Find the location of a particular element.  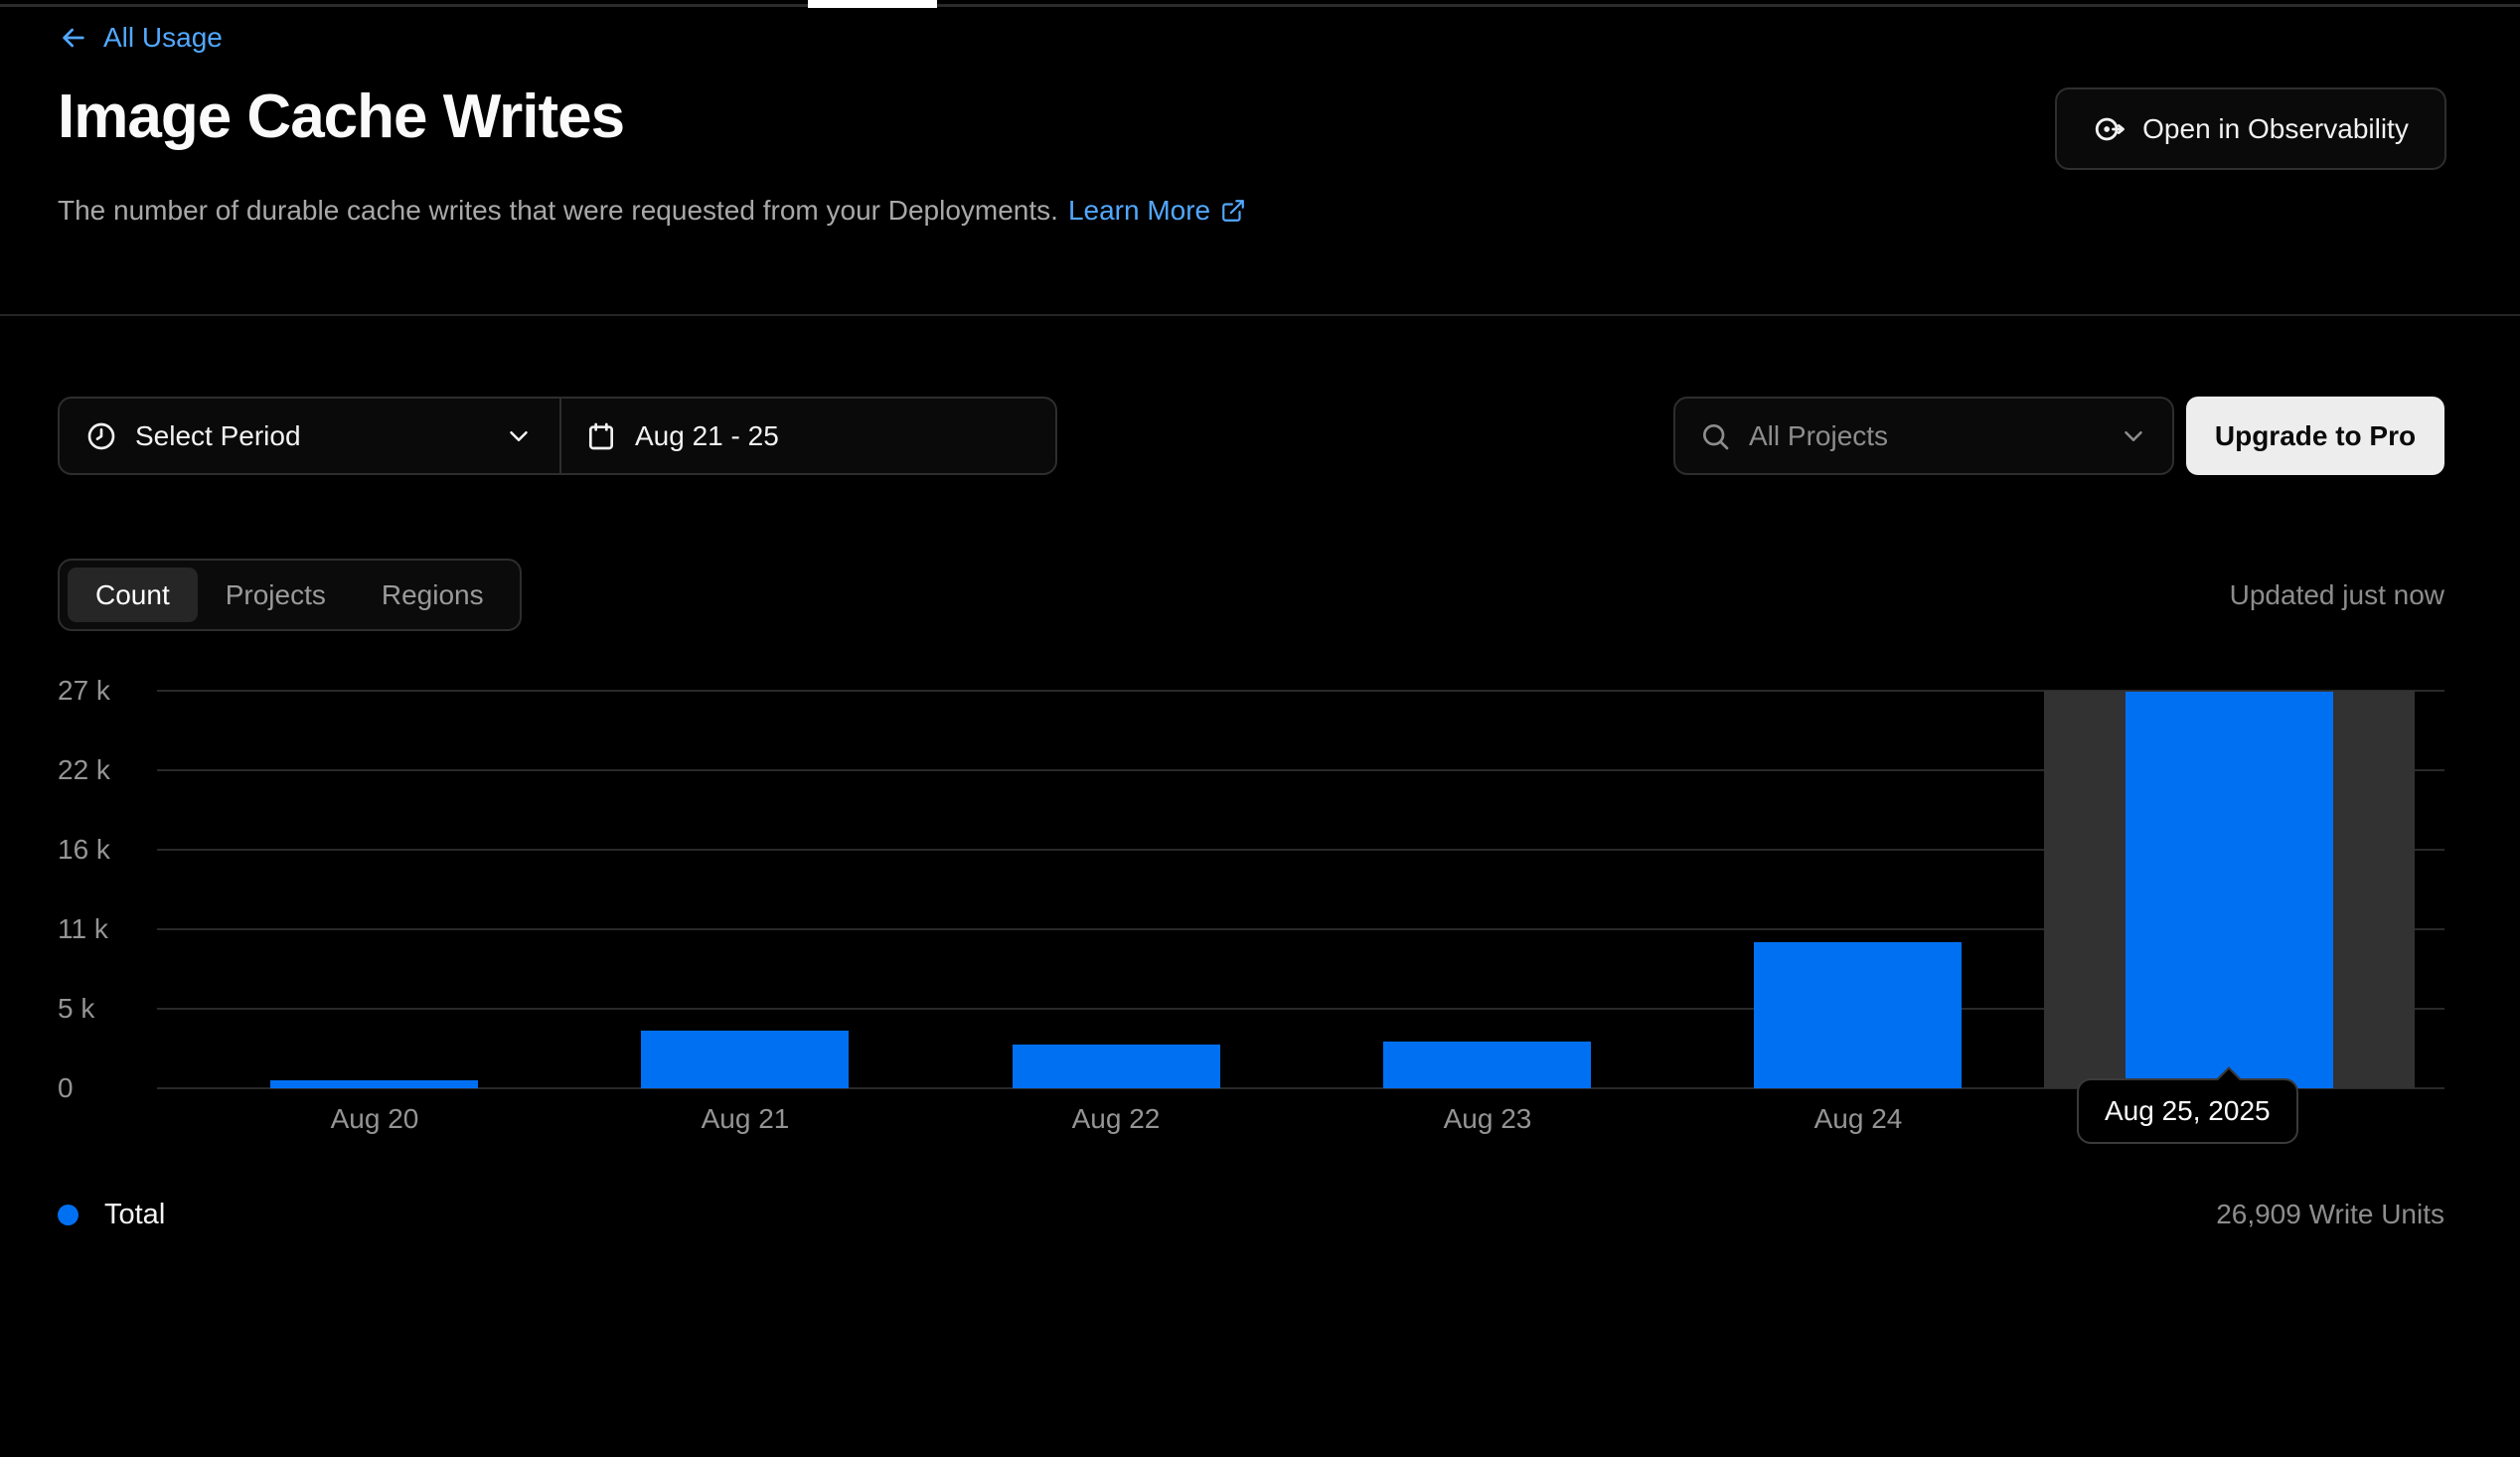

all-projects-label: All Projects is located at coordinates (1819, 435).